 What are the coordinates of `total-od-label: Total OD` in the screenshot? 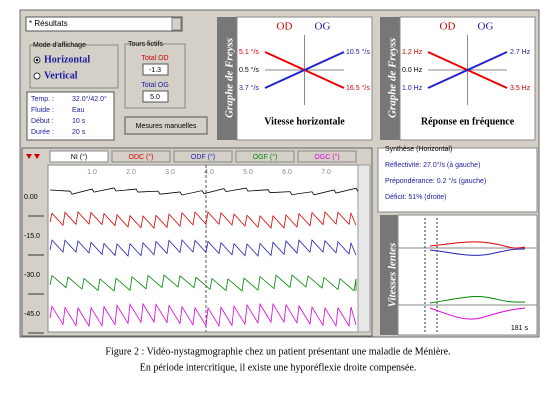 It's located at (154, 58).